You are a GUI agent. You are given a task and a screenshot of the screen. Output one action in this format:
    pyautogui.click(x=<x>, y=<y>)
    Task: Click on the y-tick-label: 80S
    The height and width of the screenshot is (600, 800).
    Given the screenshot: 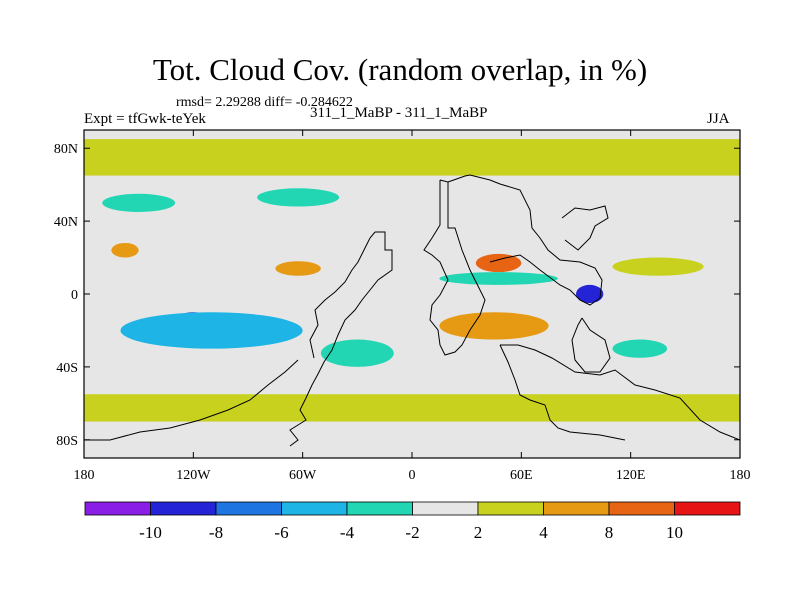 What is the action you would take?
    pyautogui.click(x=67, y=441)
    